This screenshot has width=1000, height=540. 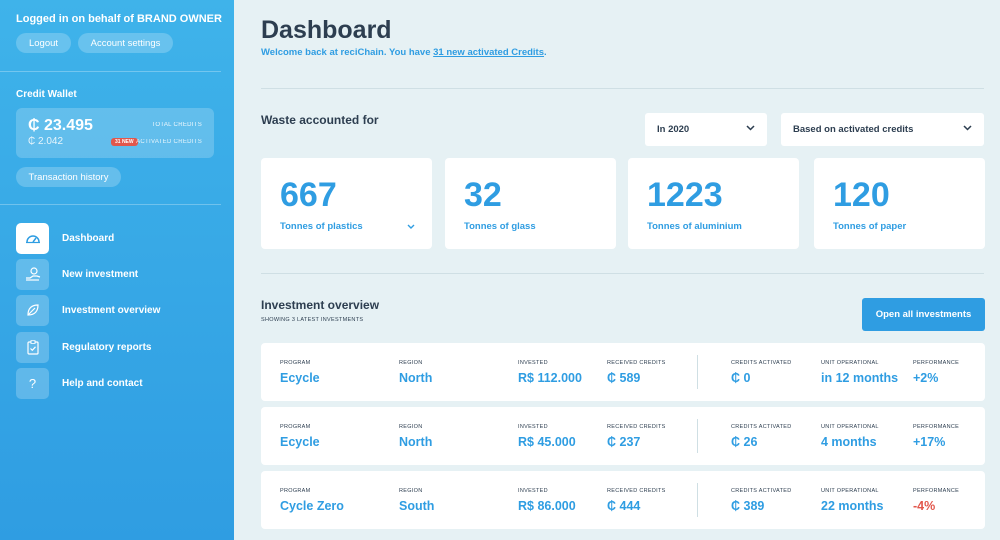 What do you see at coordinates (744, 442) in the screenshot?
I see `activated-value: ₵ 26` at bounding box center [744, 442].